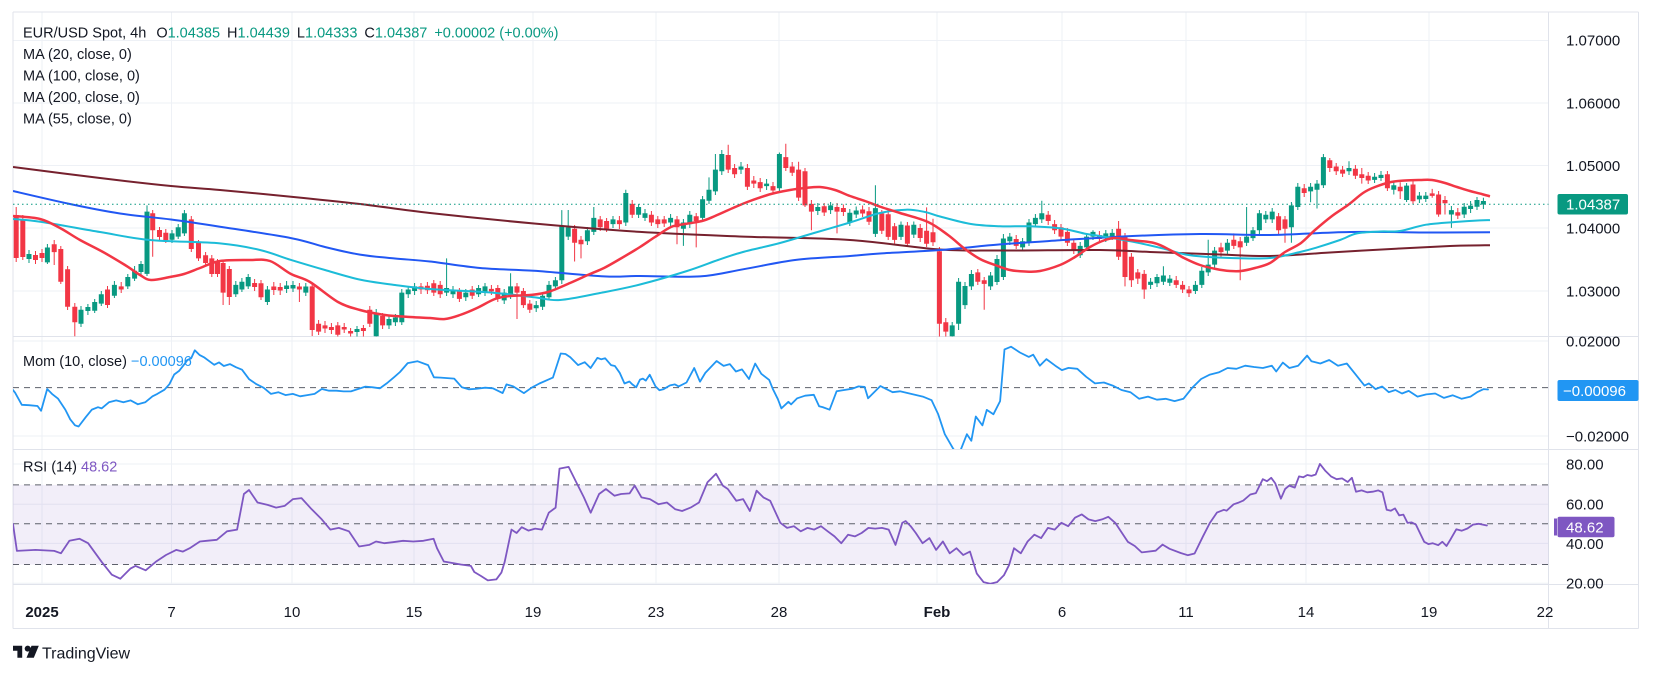 The width and height of the screenshot is (1653, 679). What do you see at coordinates (937, 612) in the screenshot?
I see `svg-text: Feb` at bounding box center [937, 612].